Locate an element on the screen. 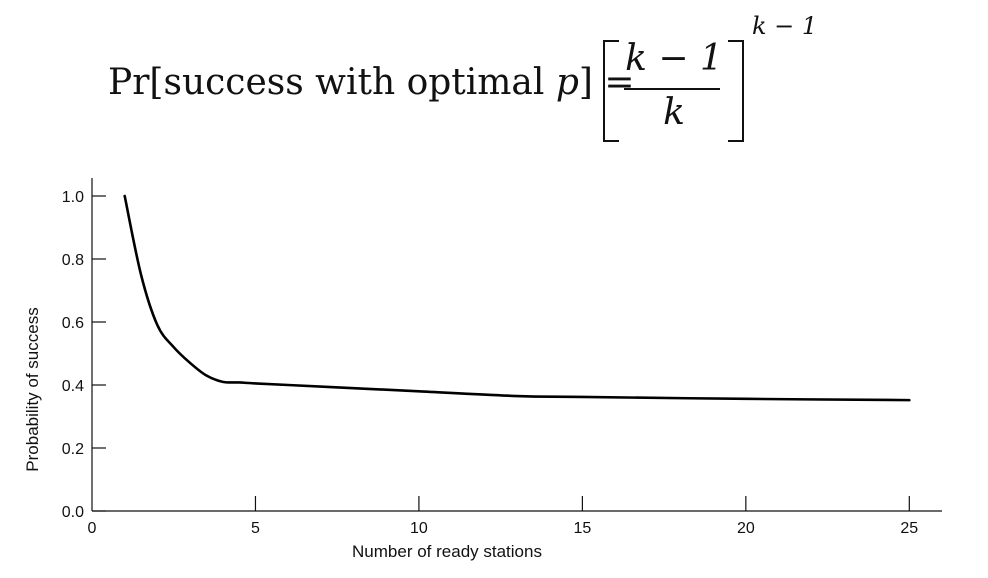 Image resolution: width=988 pixels, height=578 pixels. y-tick-label-5: 1.0 is located at coordinates (73, 197).